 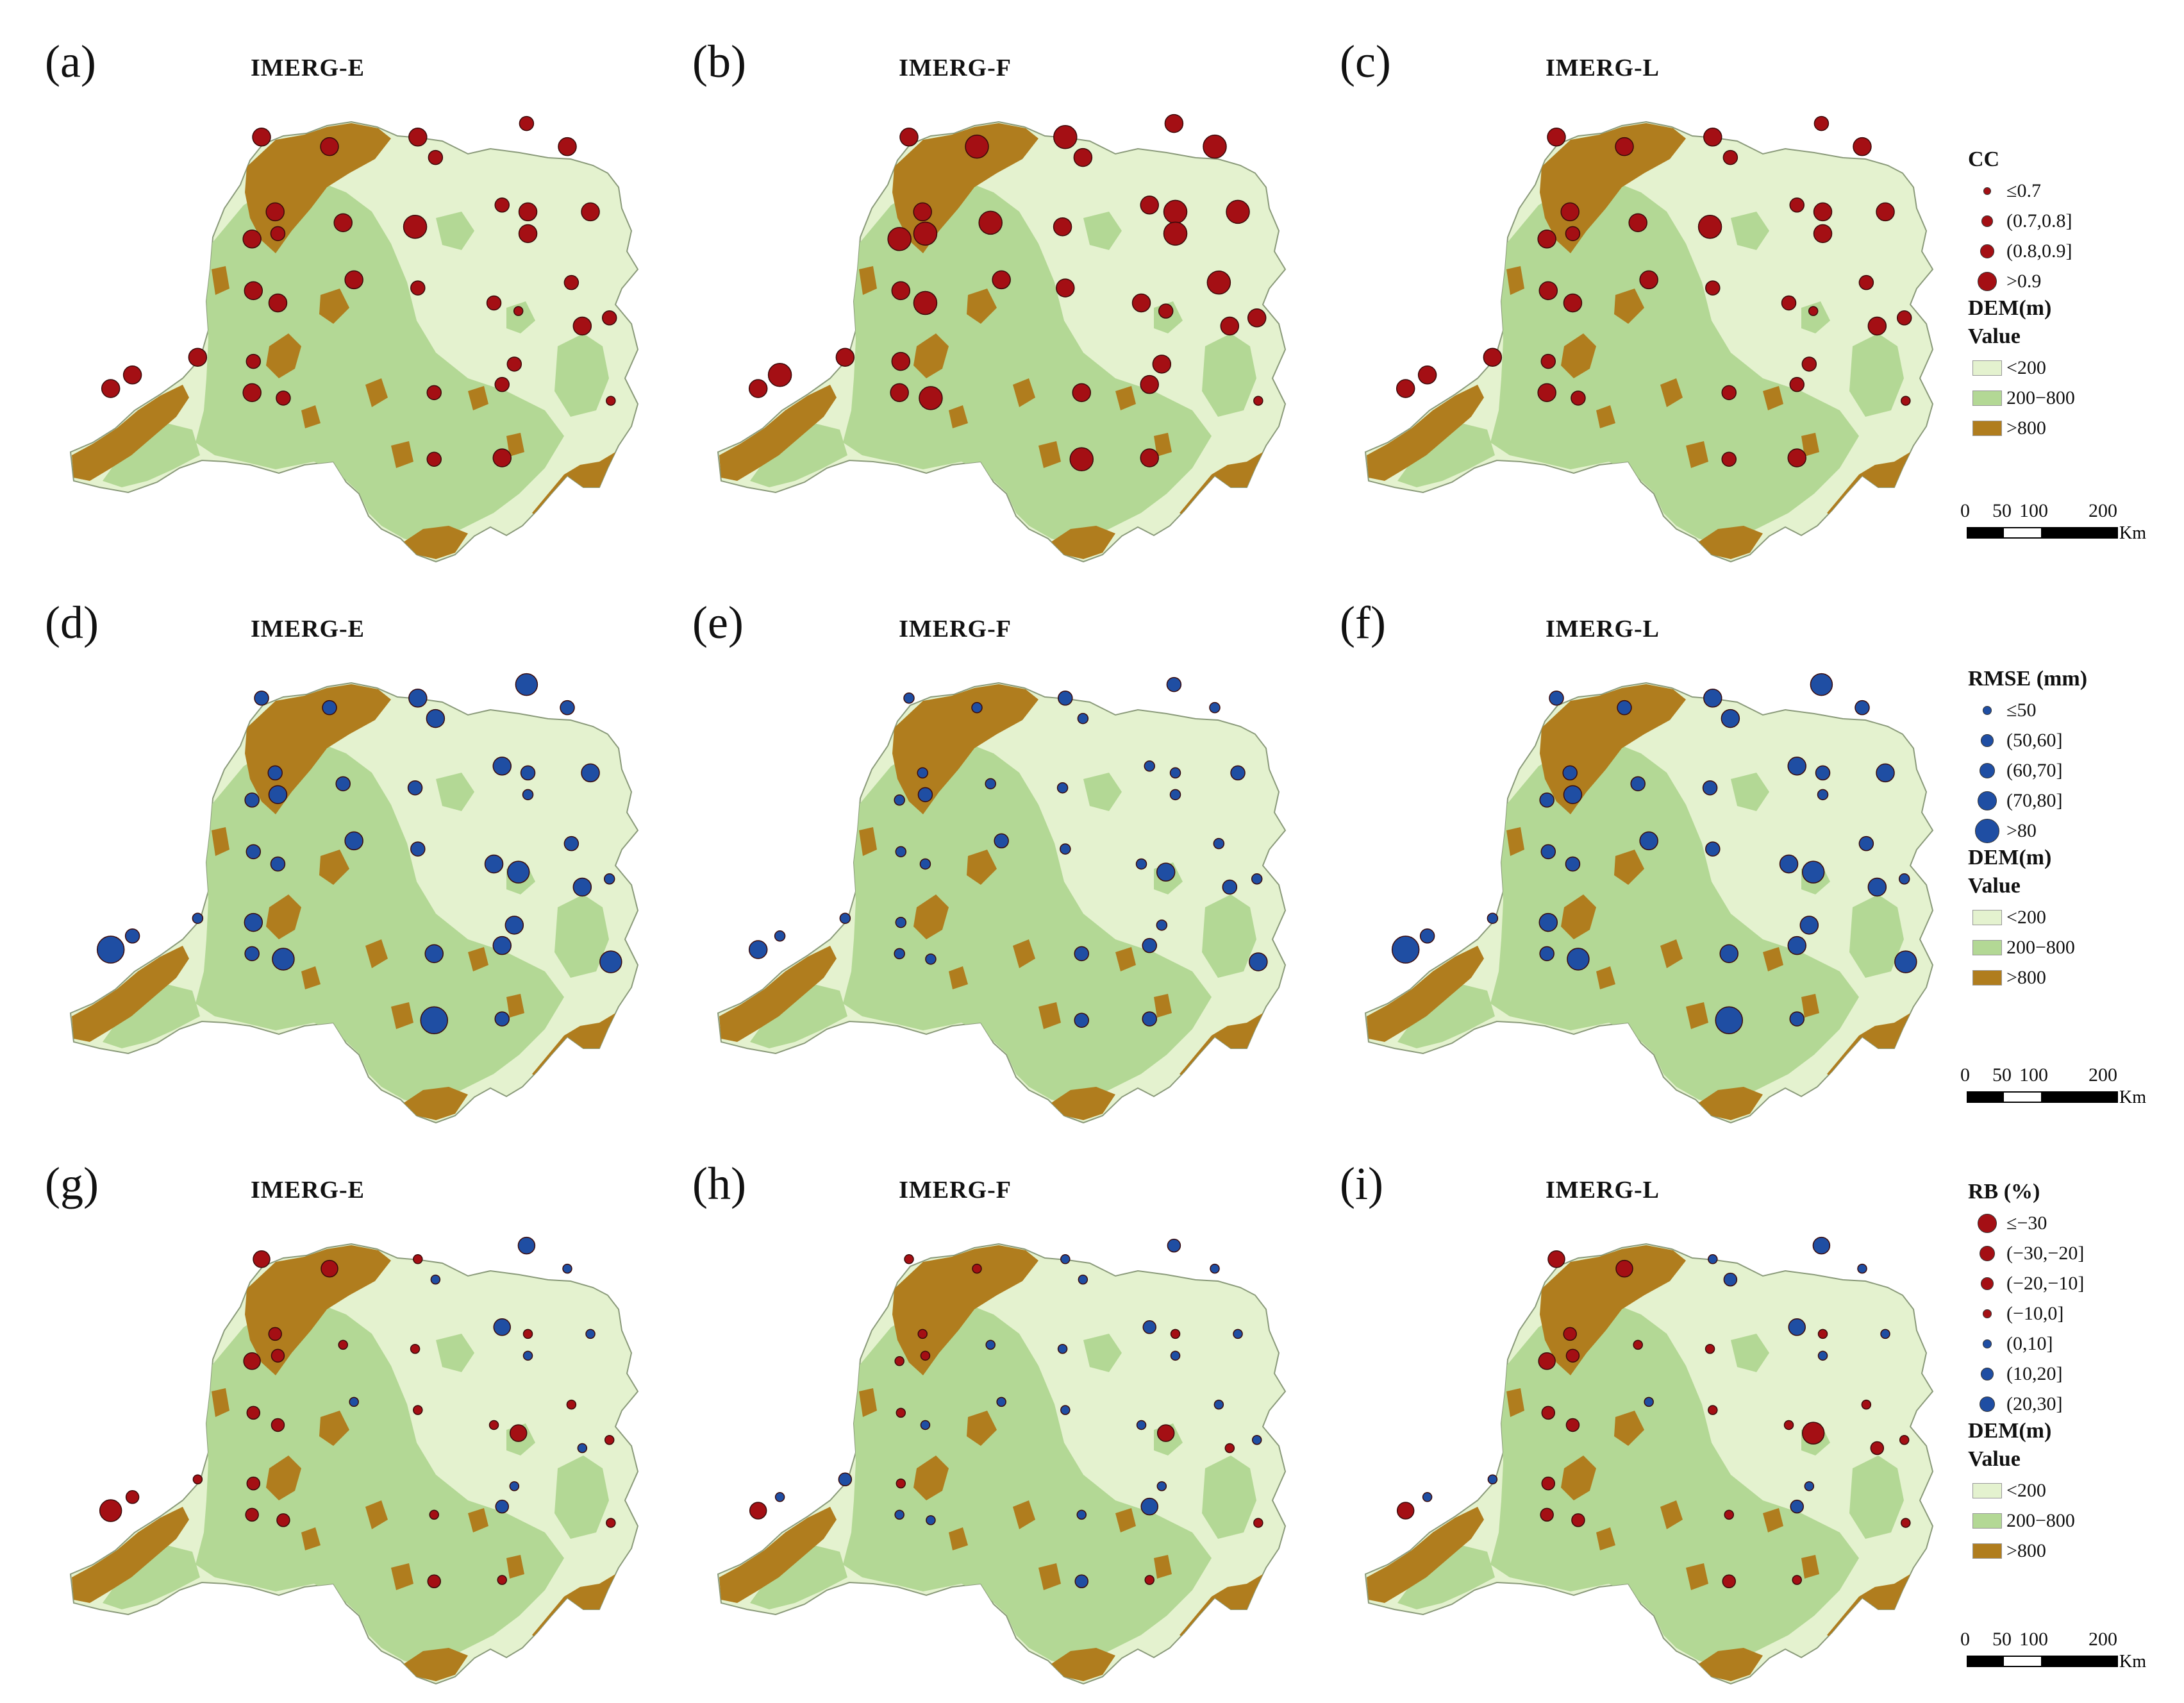 I want to click on map-panel-b: (b) IMERG-F, so click(x=1016, y=305).